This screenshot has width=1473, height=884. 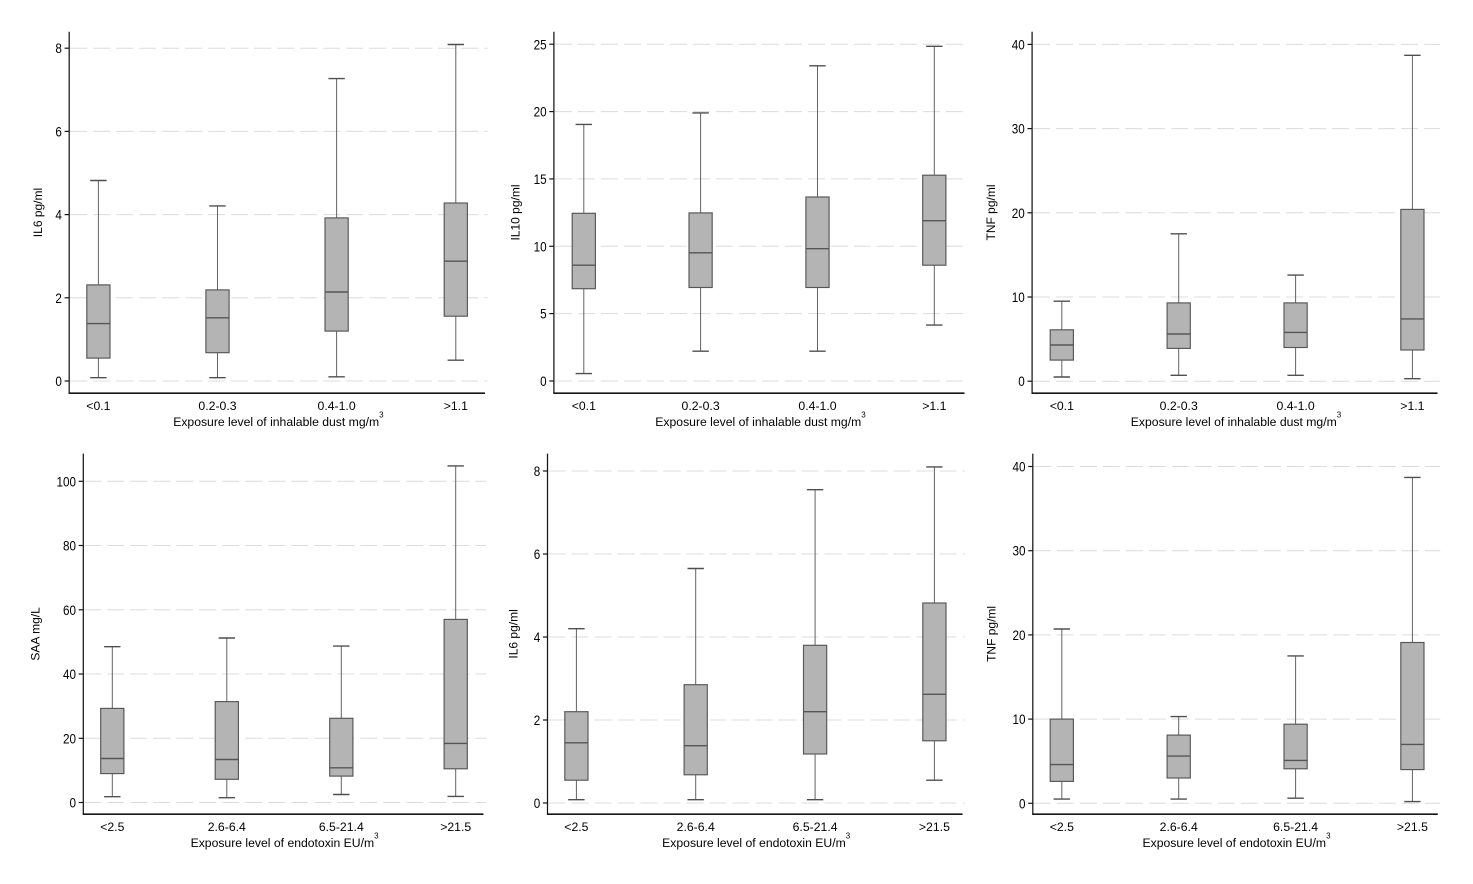 I want to click on svg-text: 25, so click(x=540, y=44).